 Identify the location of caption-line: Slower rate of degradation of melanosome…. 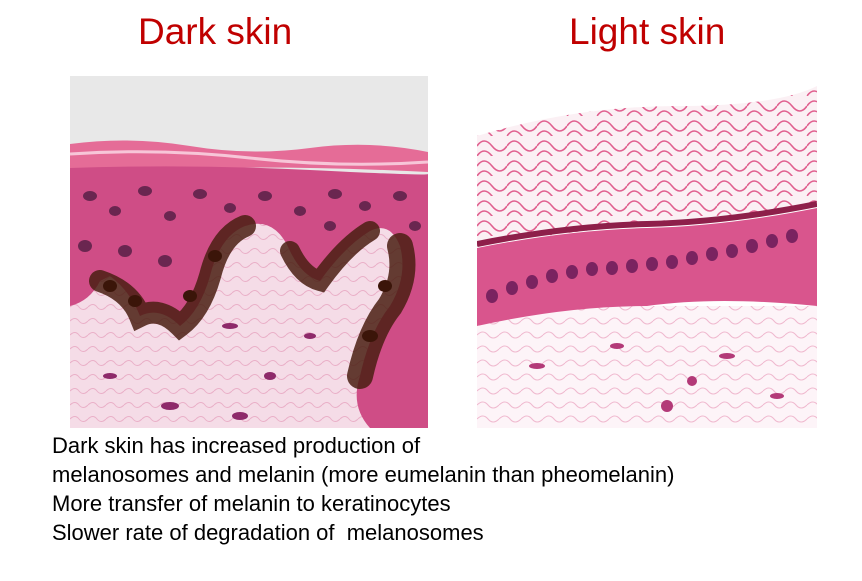
(268, 532).